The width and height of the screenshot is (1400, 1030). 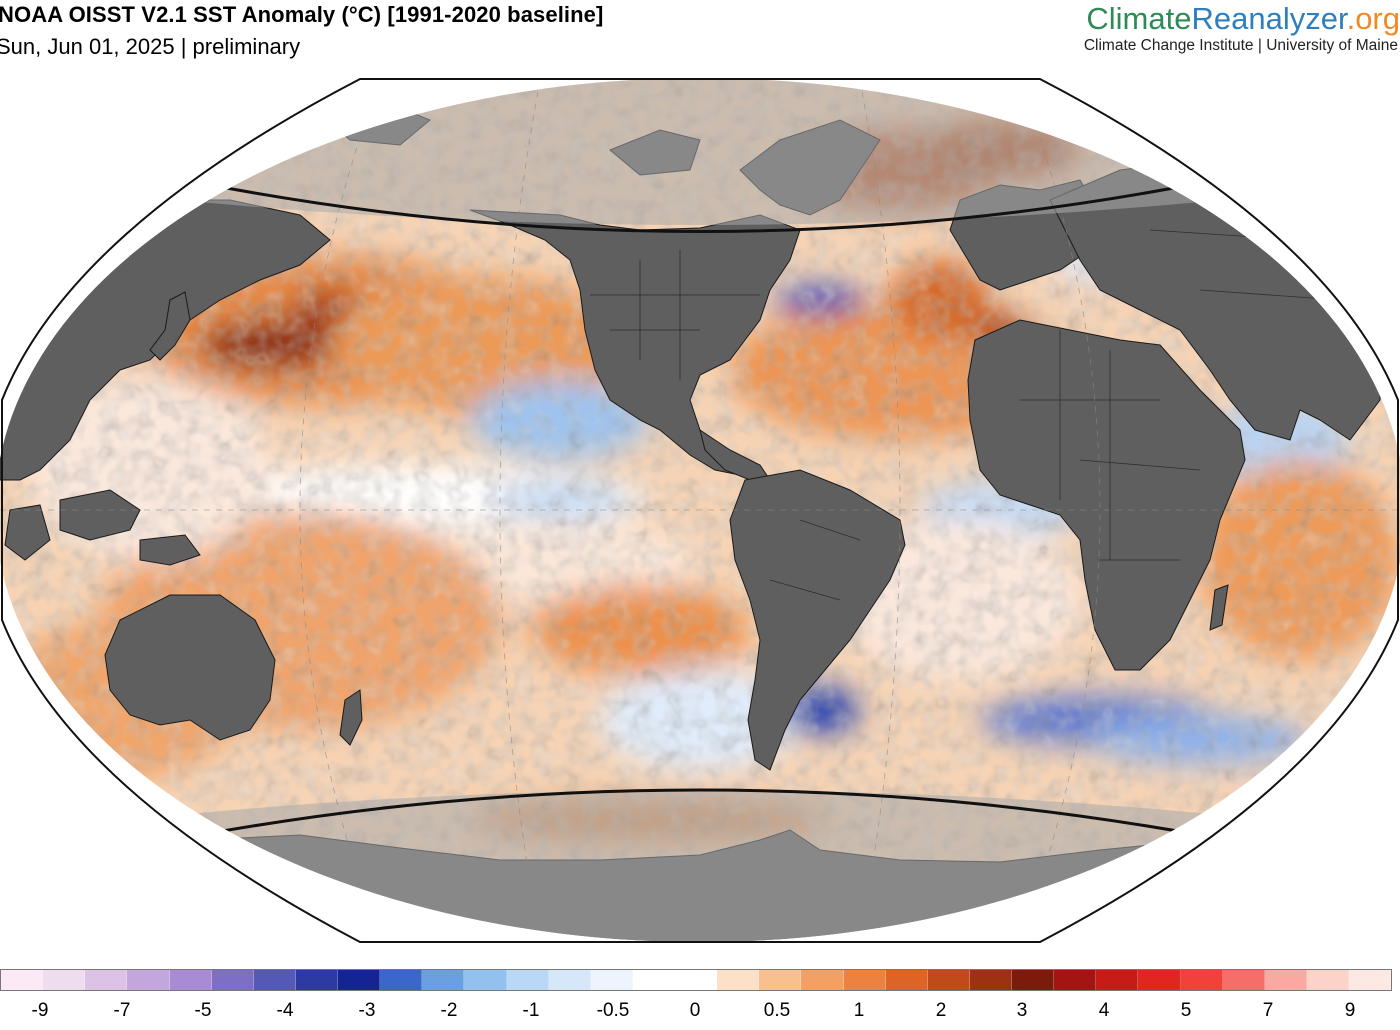 What do you see at coordinates (285, 1010) in the screenshot?
I see `colorbar-tick-label: -4` at bounding box center [285, 1010].